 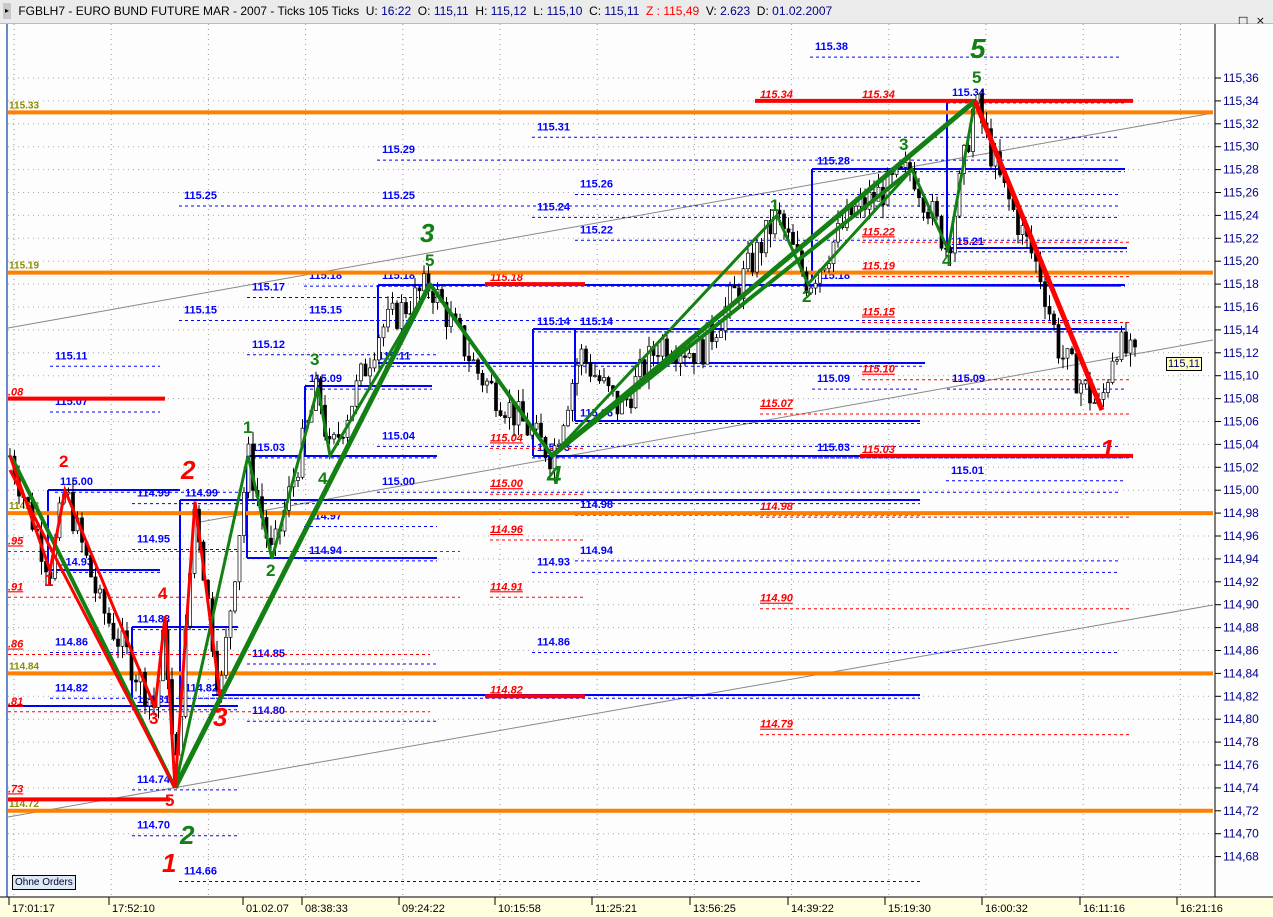 I want to click on blue-level-label: 114.94, so click(x=597, y=551).